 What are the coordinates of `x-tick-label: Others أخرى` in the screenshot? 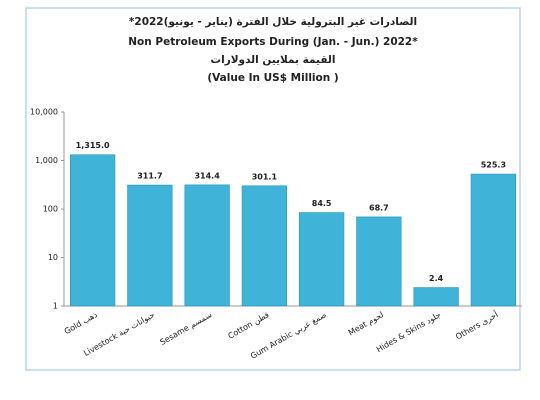 It's located at (477, 325).